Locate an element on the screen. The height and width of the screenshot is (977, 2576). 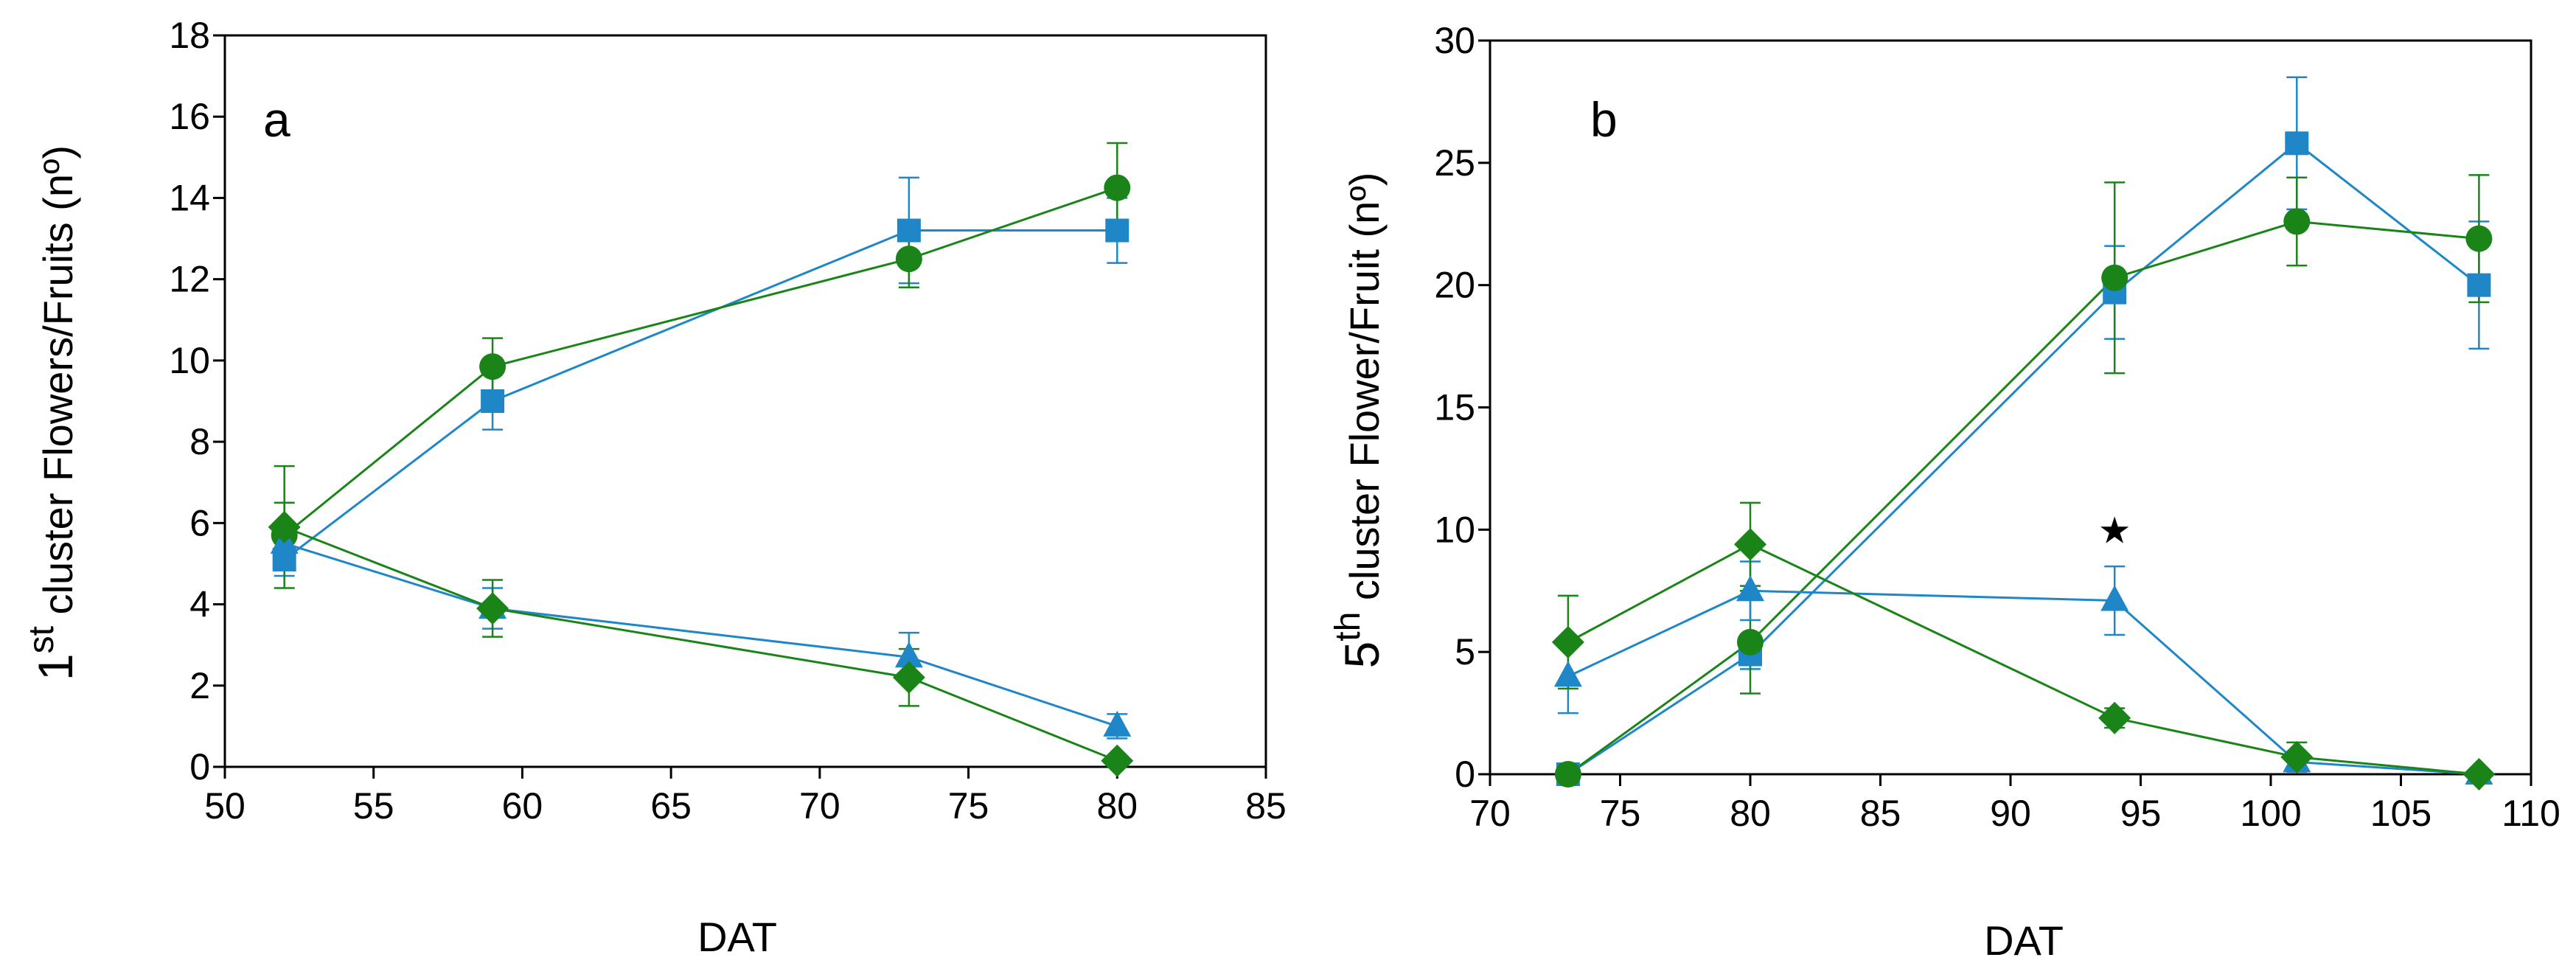
y-tick-label-a: 10 is located at coordinates (190, 361).